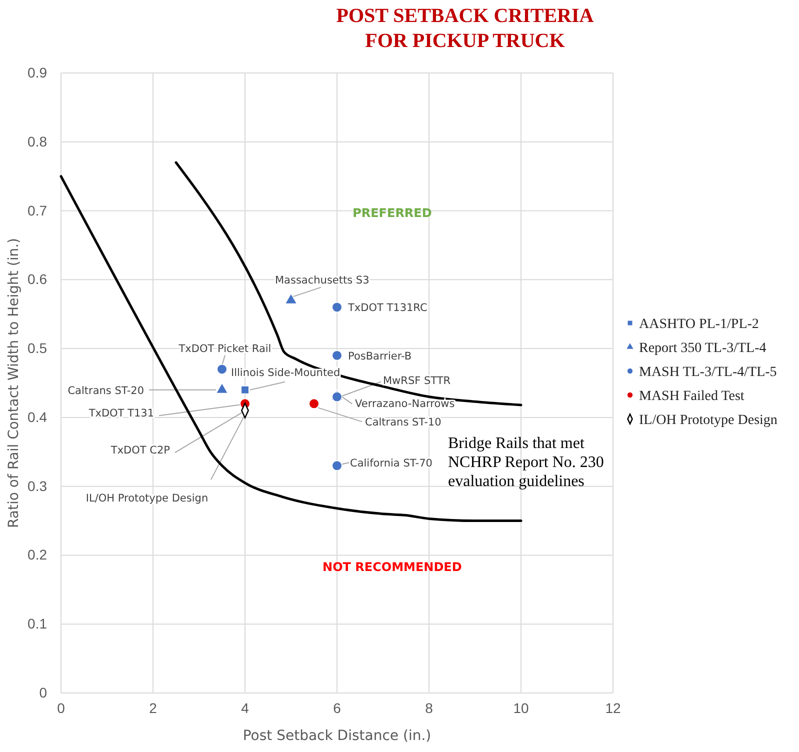  Describe the element at coordinates (691, 396) in the screenshot. I see `legend-label: MASH Failed Test` at that location.